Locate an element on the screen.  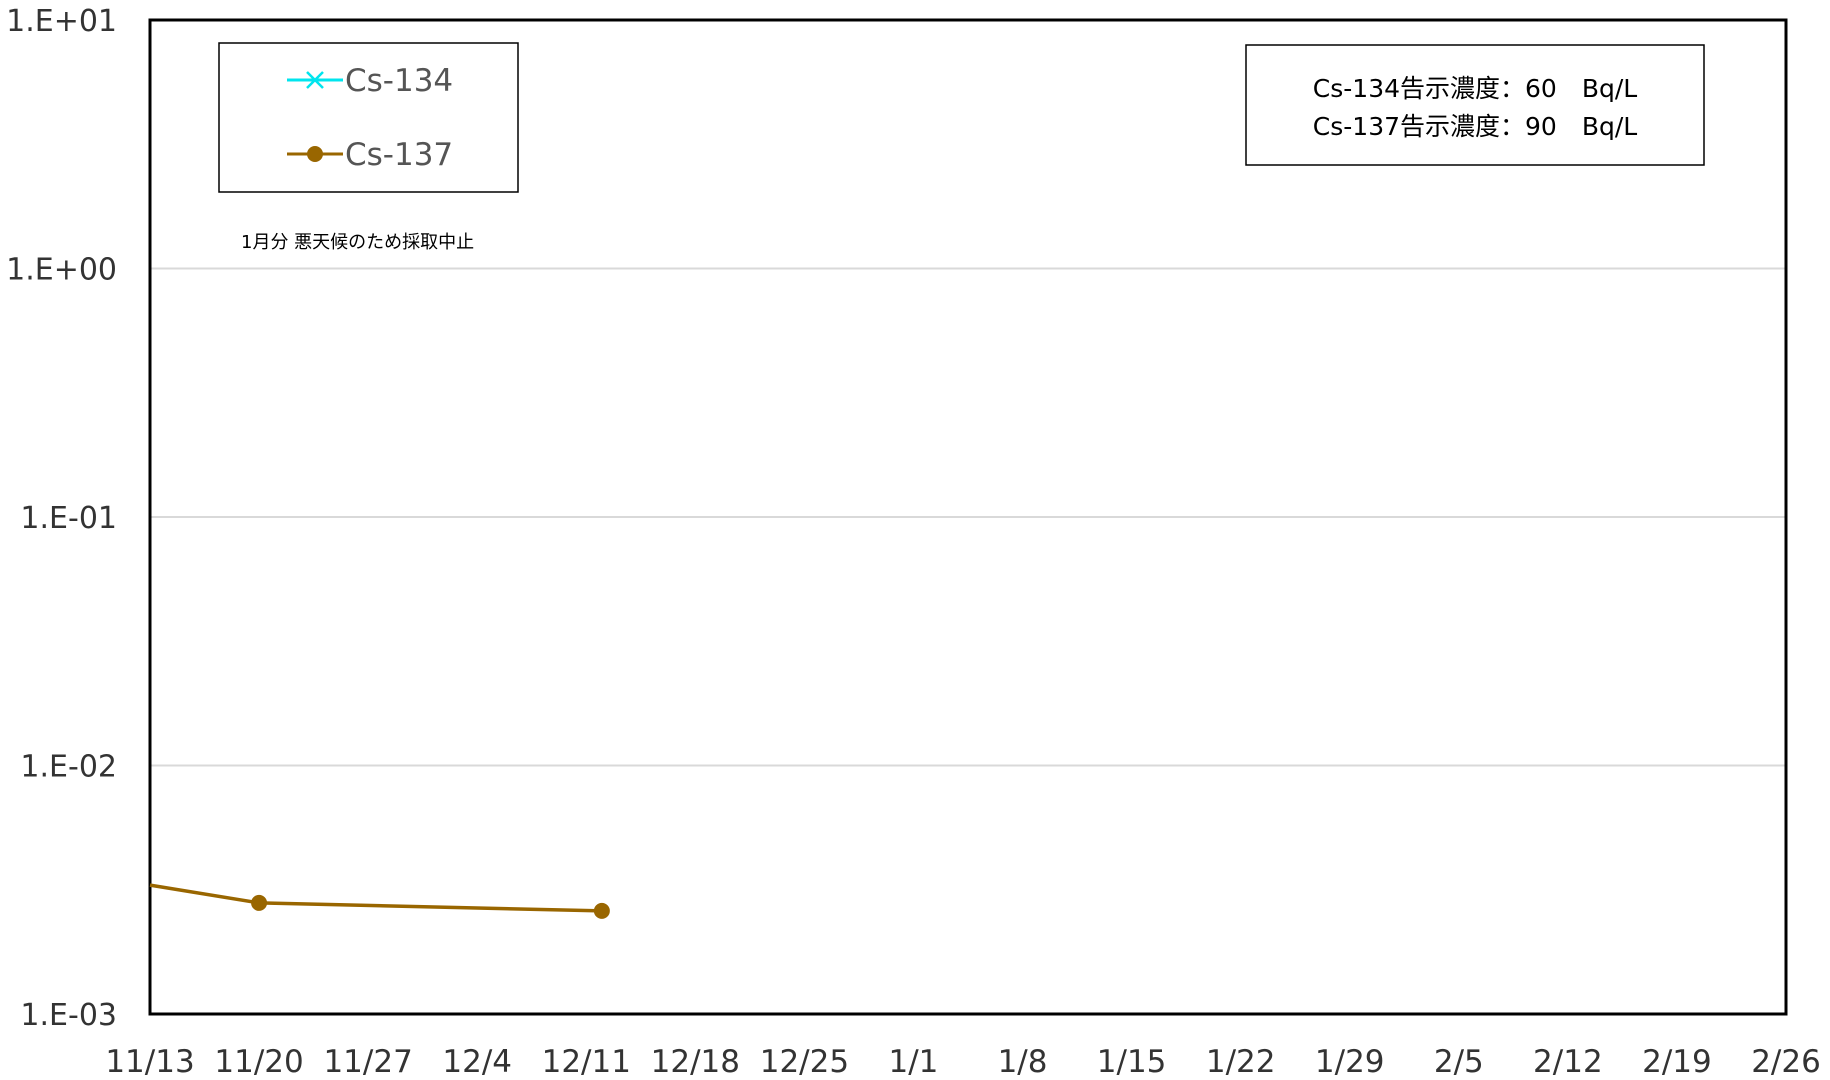
x-tick-label: 1/22 is located at coordinates (1241, 1062).